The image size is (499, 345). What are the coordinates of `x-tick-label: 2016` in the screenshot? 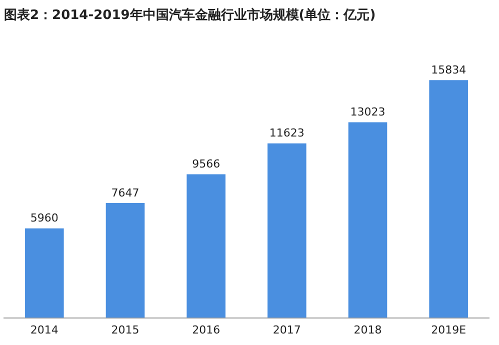 It's located at (206, 329).